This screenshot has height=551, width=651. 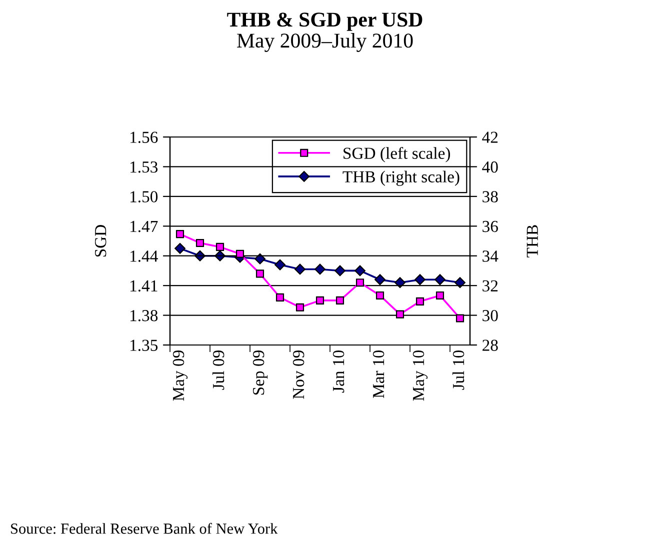 I want to click on y-tick-label: 1.47, so click(x=144, y=226).